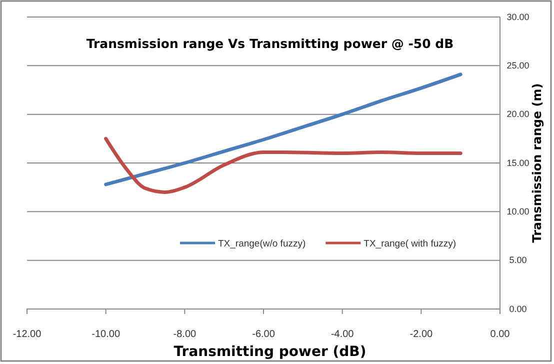  Describe the element at coordinates (270, 352) in the screenshot. I see `x-axis-title: Transmitting power (dB)` at that location.